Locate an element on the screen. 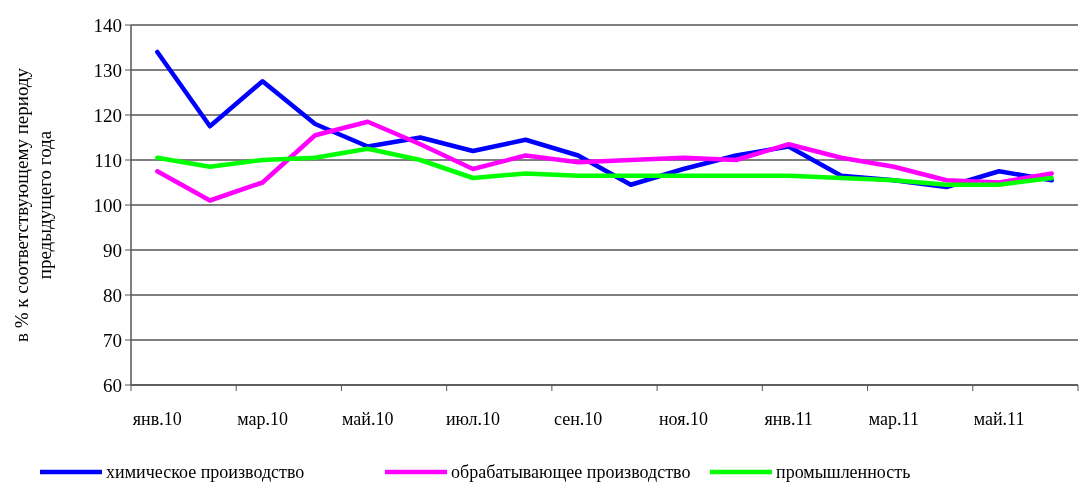  x-tick-label: янв.11 is located at coordinates (788, 419).